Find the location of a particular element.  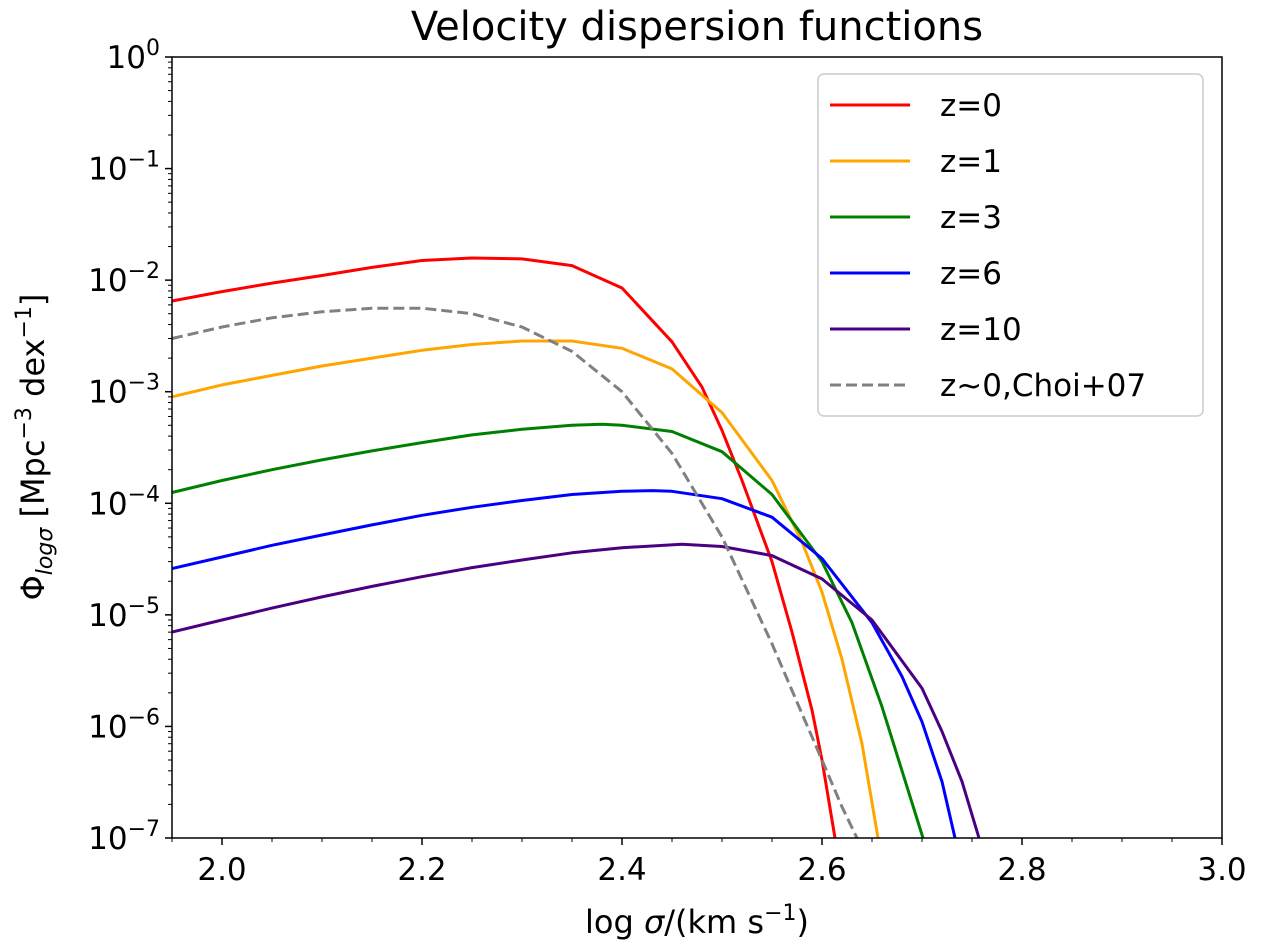

chart-title: Velocity dispersion functions is located at coordinates (697, 27).